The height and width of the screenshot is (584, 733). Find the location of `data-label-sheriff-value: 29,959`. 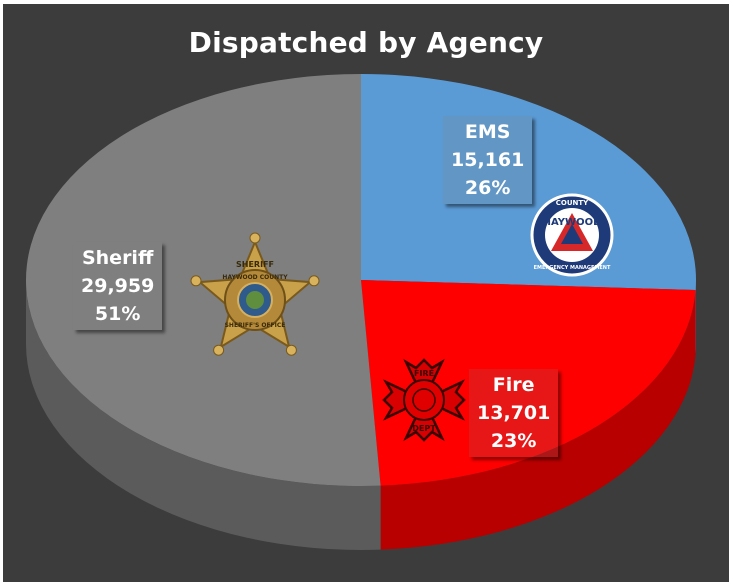

data-label-sheriff-value: 29,959 is located at coordinates (118, 286).